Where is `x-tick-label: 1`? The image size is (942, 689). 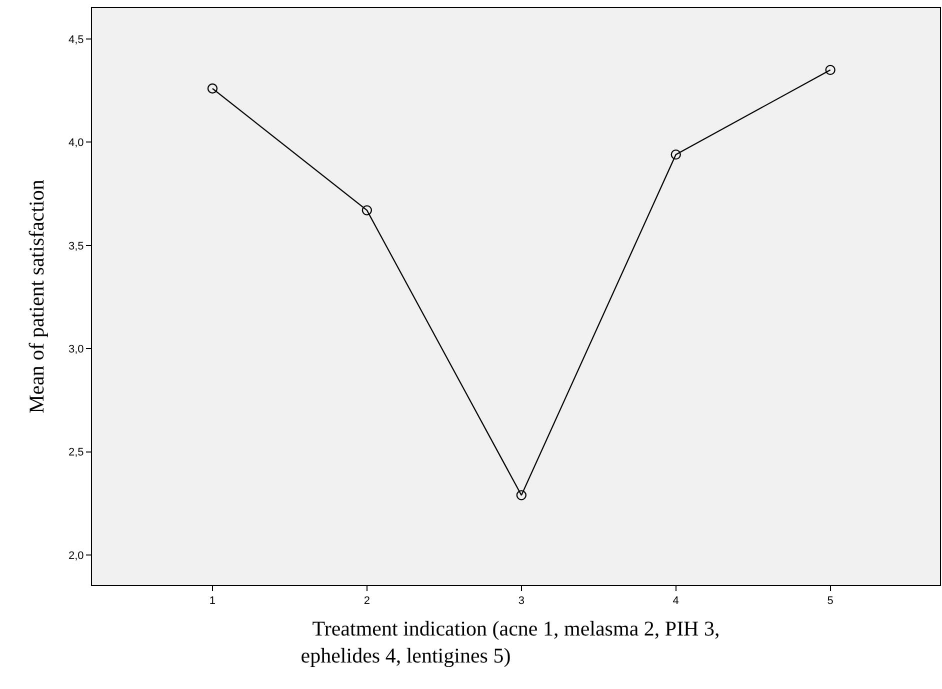 x-tick-label: 1 is located at coordinates (212, 601).